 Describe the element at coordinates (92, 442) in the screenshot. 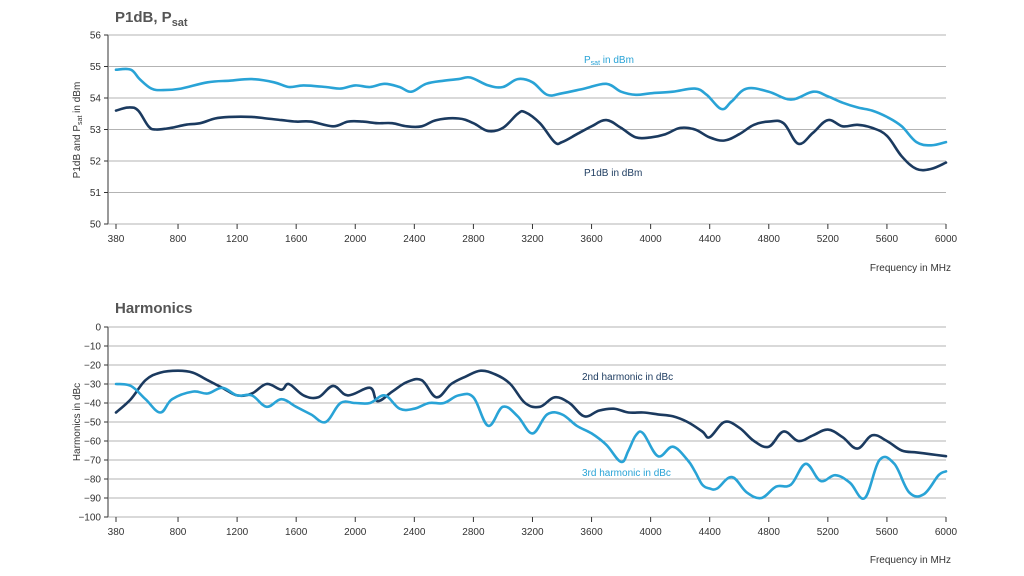

I see `y-tick-label: −60` at that location.